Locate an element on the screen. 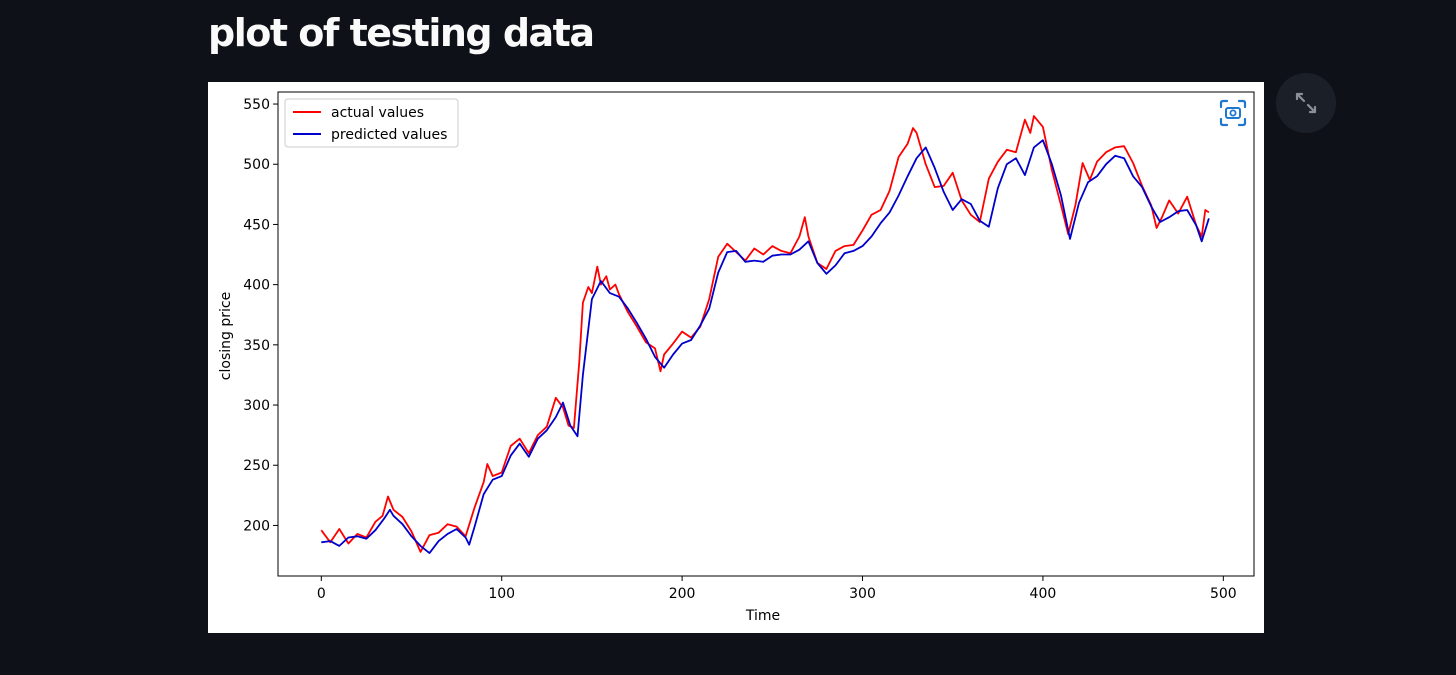  fullscreen-button is located at coordinates (1306, 103).